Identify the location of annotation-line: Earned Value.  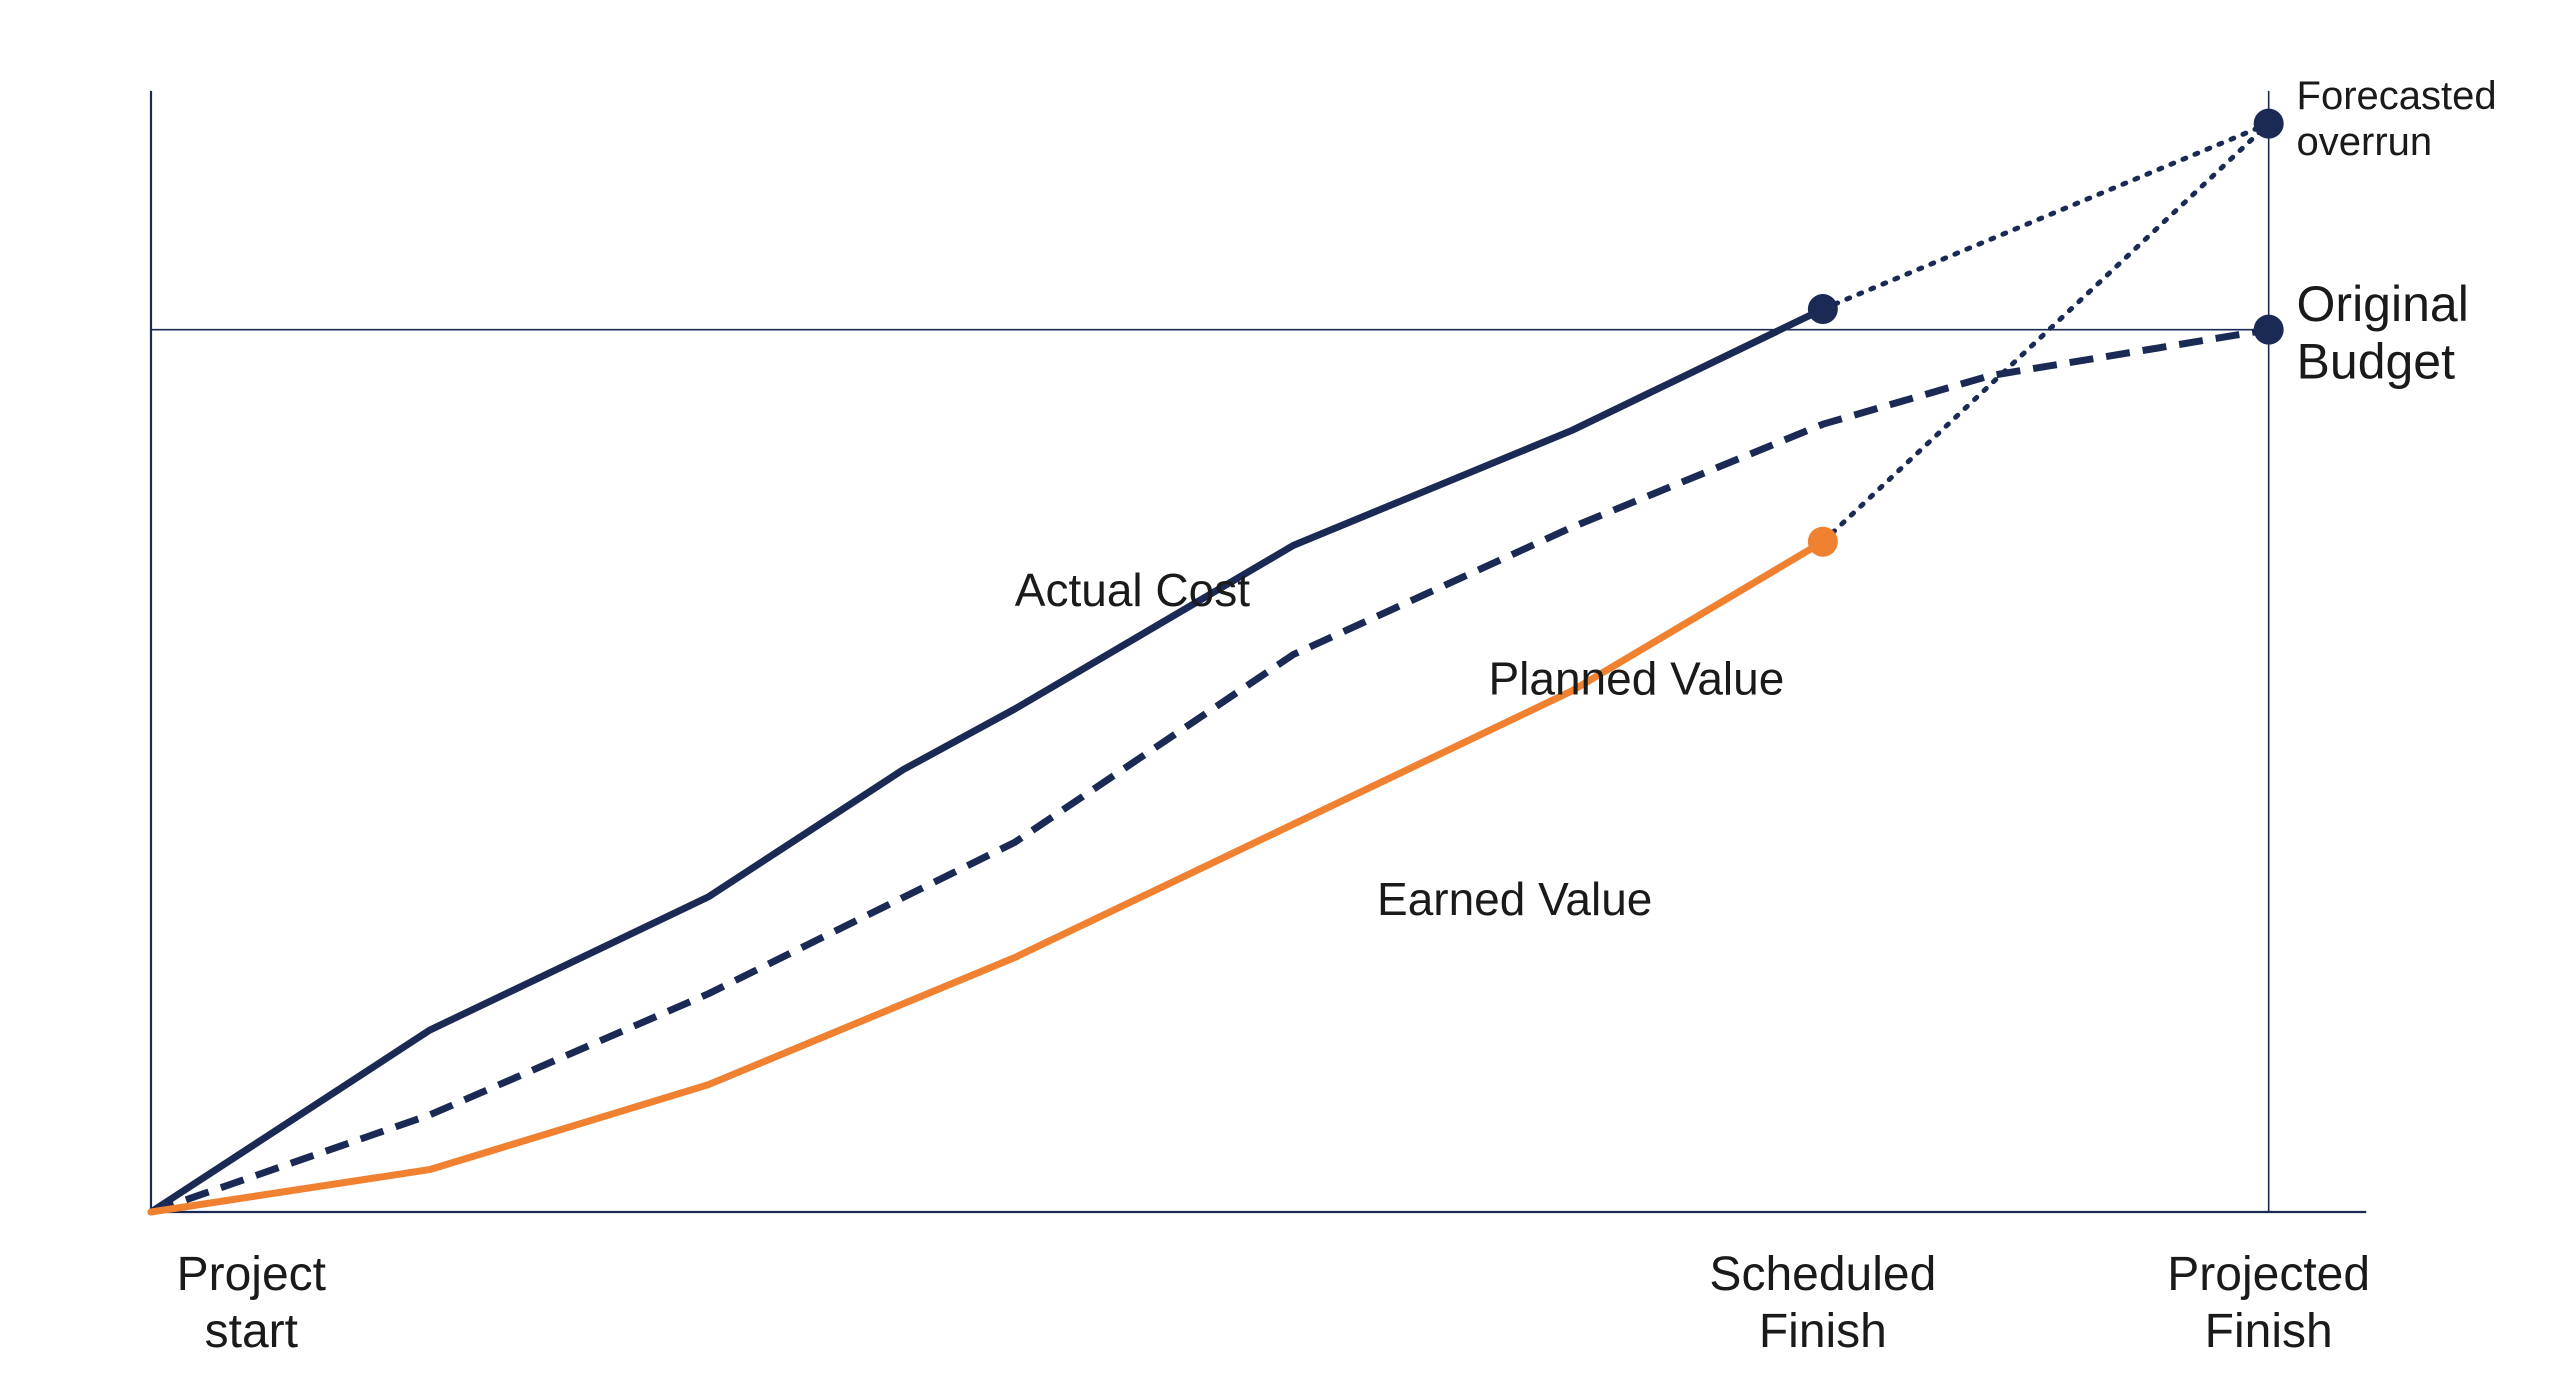
(1514, 899).